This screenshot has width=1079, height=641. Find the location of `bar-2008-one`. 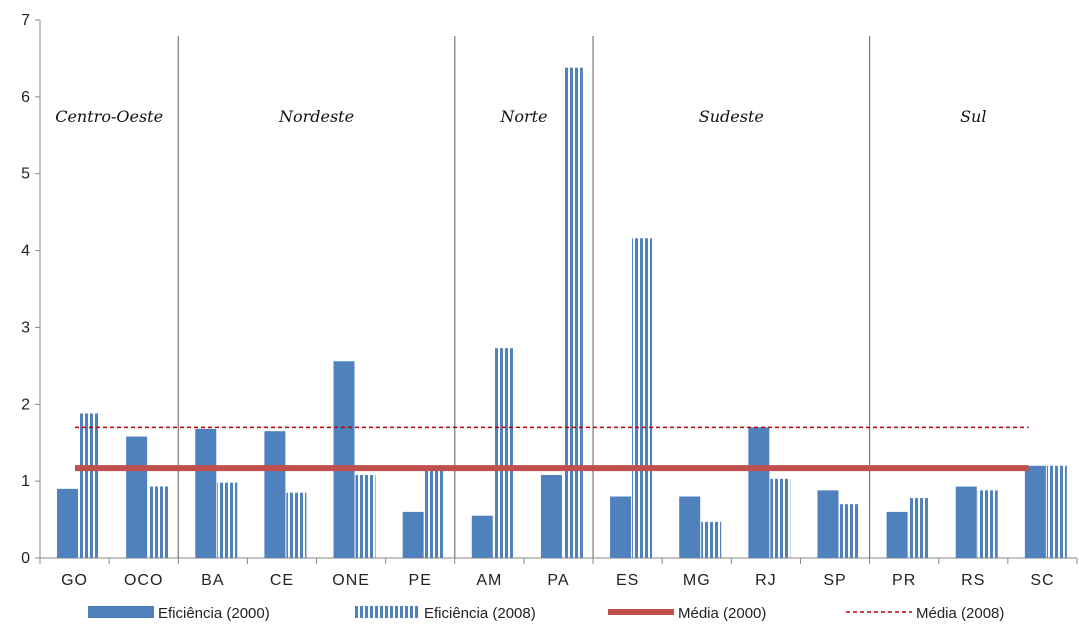

bar-2008-one is located at coordinates (365, 516).